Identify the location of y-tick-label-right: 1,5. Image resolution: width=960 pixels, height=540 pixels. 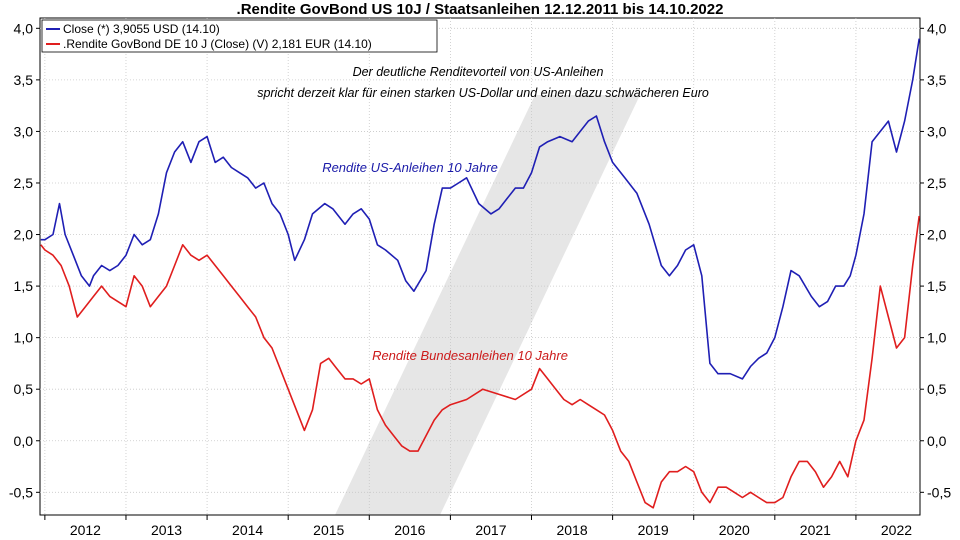
(937, 286).